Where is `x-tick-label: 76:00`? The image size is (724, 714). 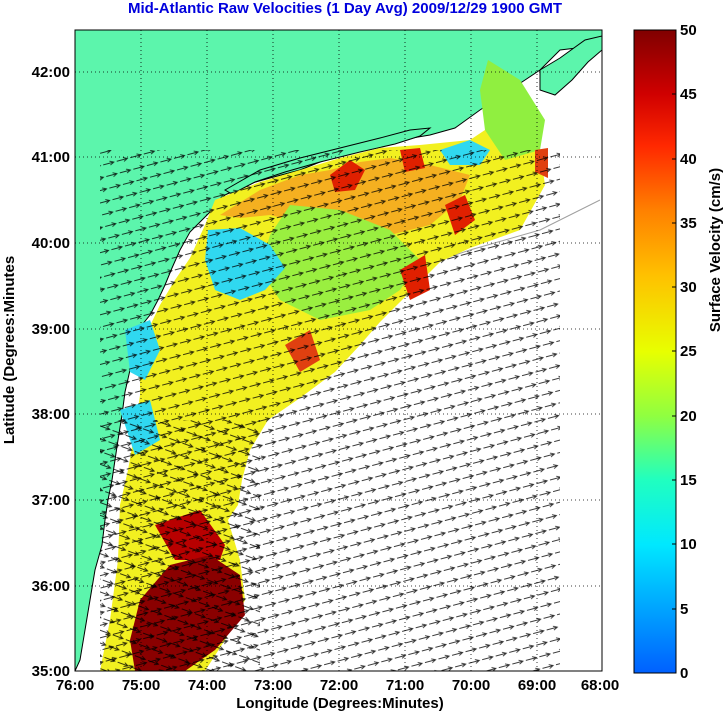 x-tick-label: 76:00 is located at coordinates (75, 685).